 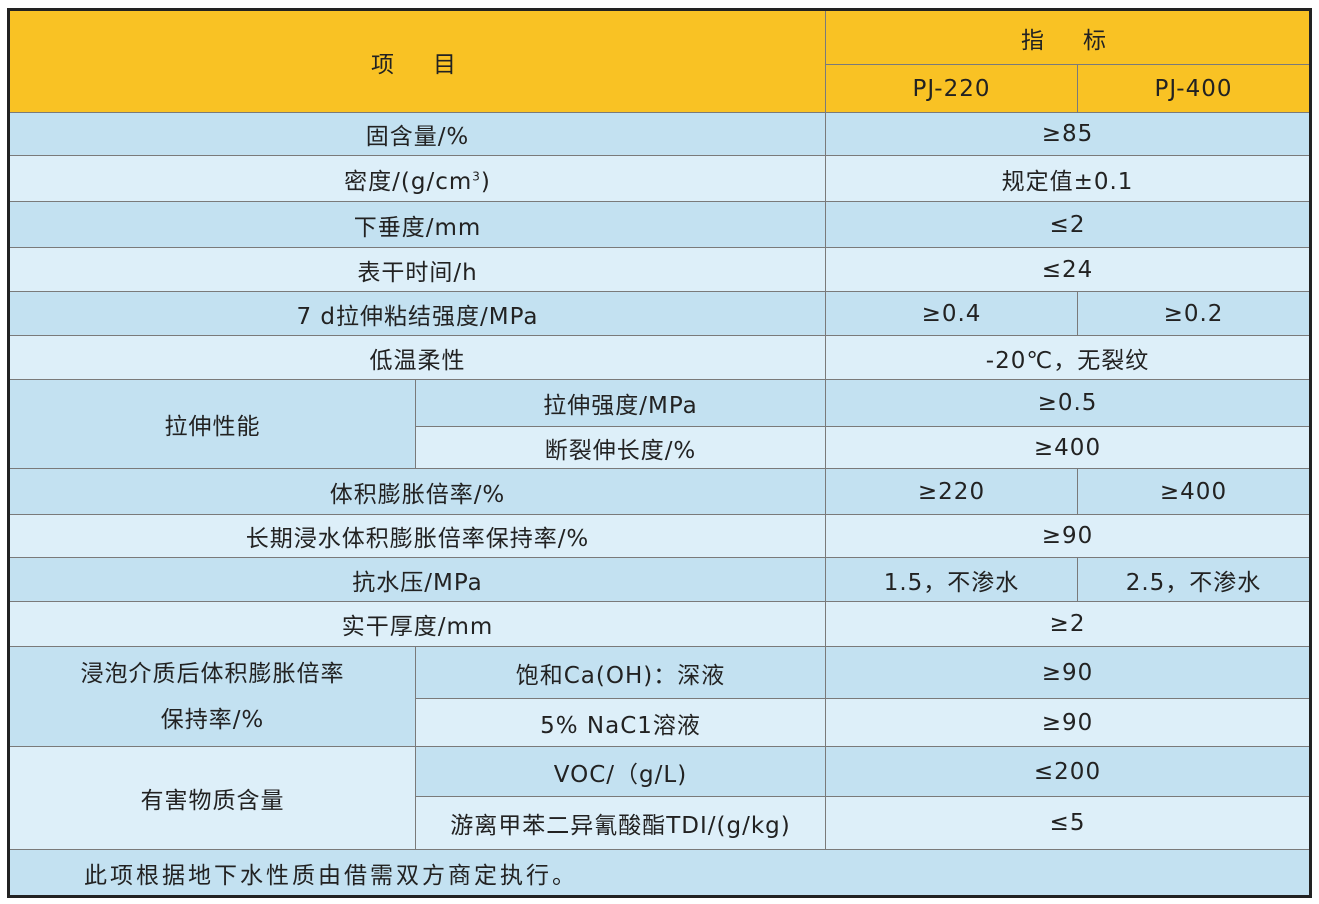 What do you see at coordinates (1068, 134) in the screenshot?
I see `row-value: ≥85` at bounding box center [1068, 134].